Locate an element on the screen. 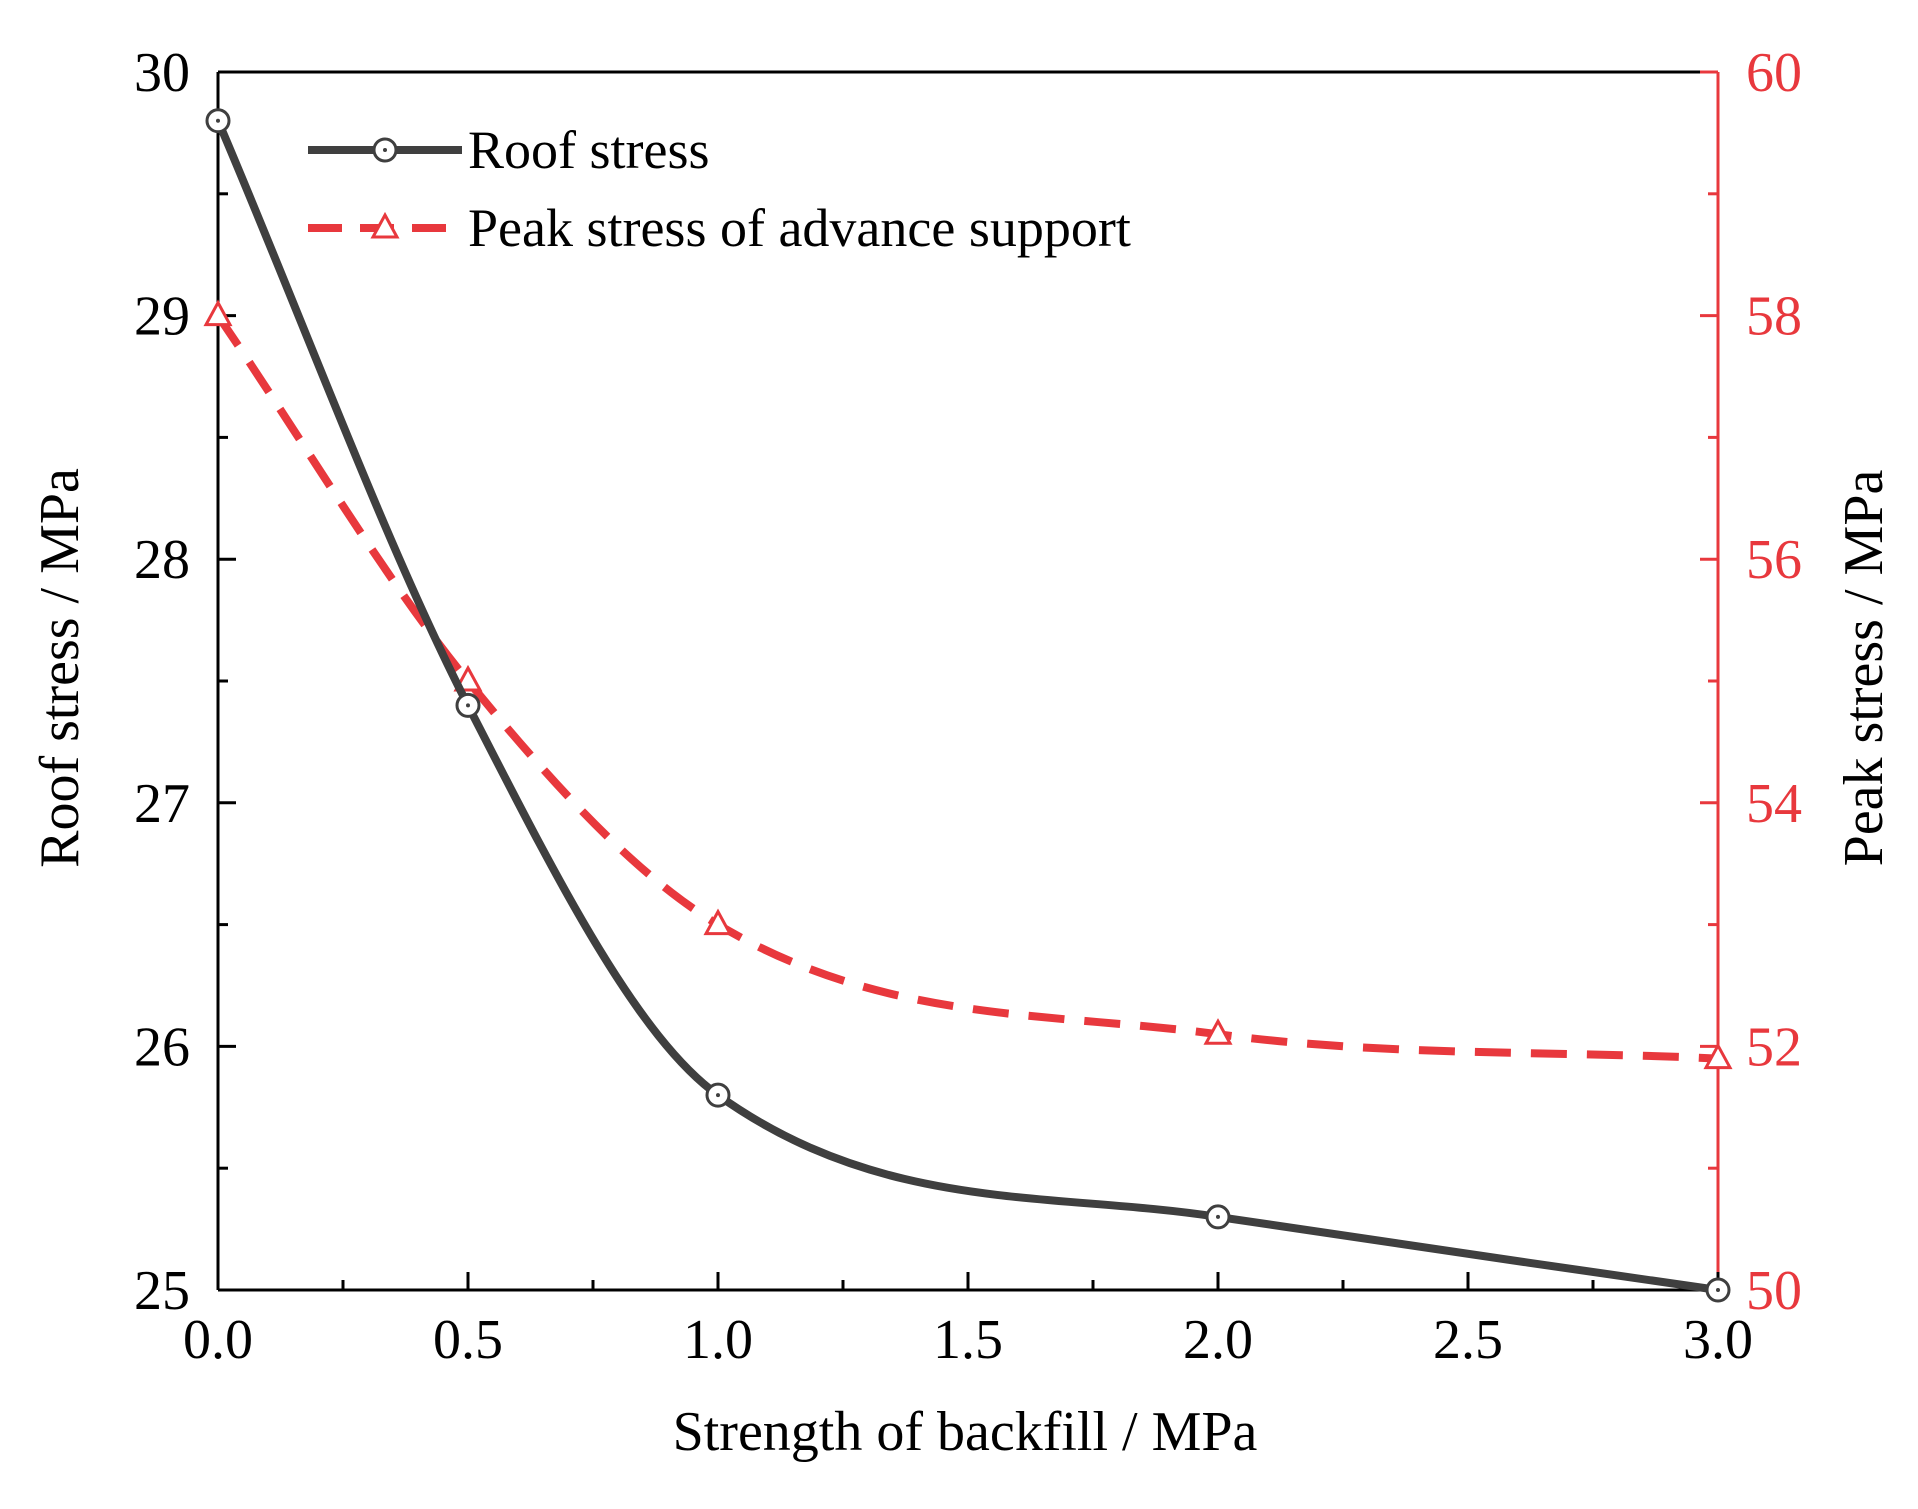 This screenshot has width=1918, height=1509. legend-marker-triangle is located at coordinates (385, 225).